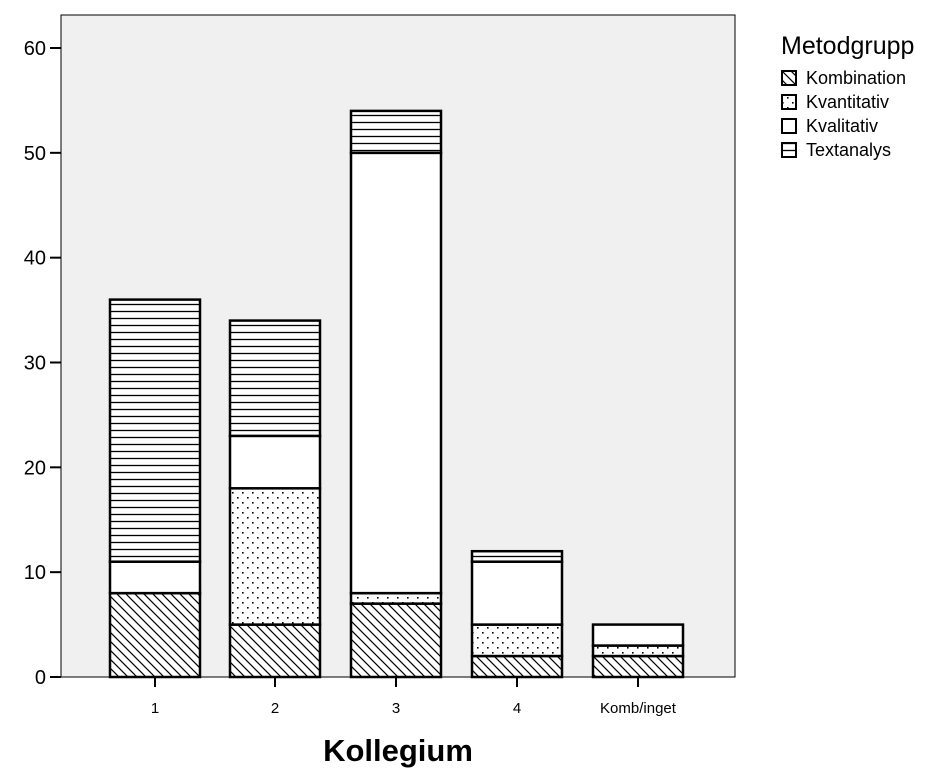 This screenshot has height=769, width=948. Describe the element at coordinates (40, 678) in the screenshot. I see `y-tick-label: 0` at that location.